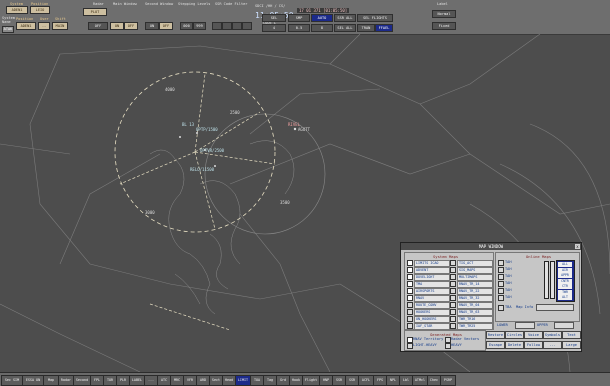 The height and width of the screenshot is (386, 610). I want to click on system-map-item: SIG_MAPS, so click(471, 270).